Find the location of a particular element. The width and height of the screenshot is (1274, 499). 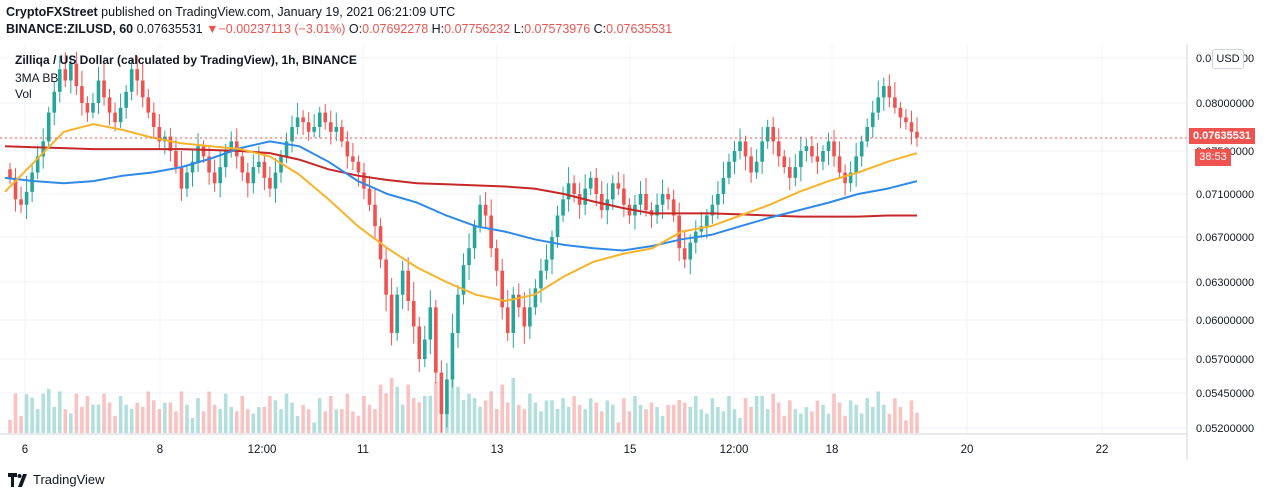

price-tick-label: 0.05700000 is located at coordinates (1225, 360).